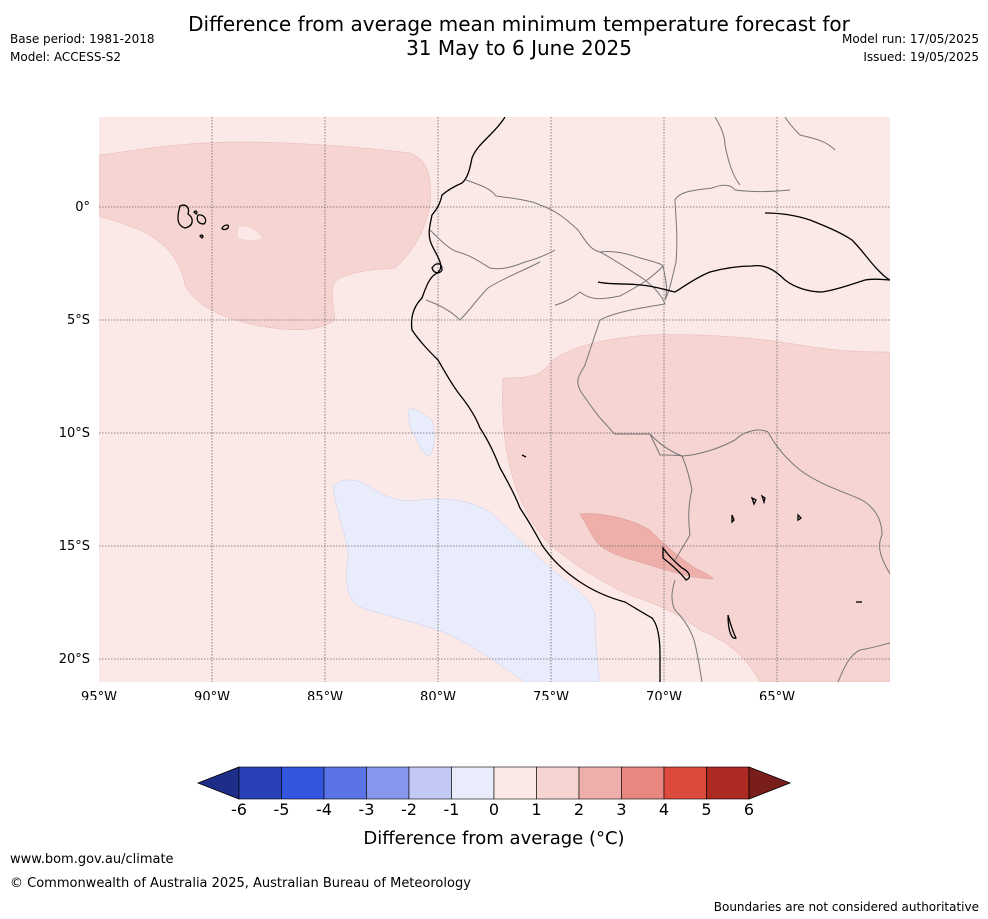 Image resolution: width=988 pixels, height=919 pixels. What do you see at coordinates (770, 783) in the screenshot?
I see `colorbar-arrow-high` at bounding box center [770, 783].